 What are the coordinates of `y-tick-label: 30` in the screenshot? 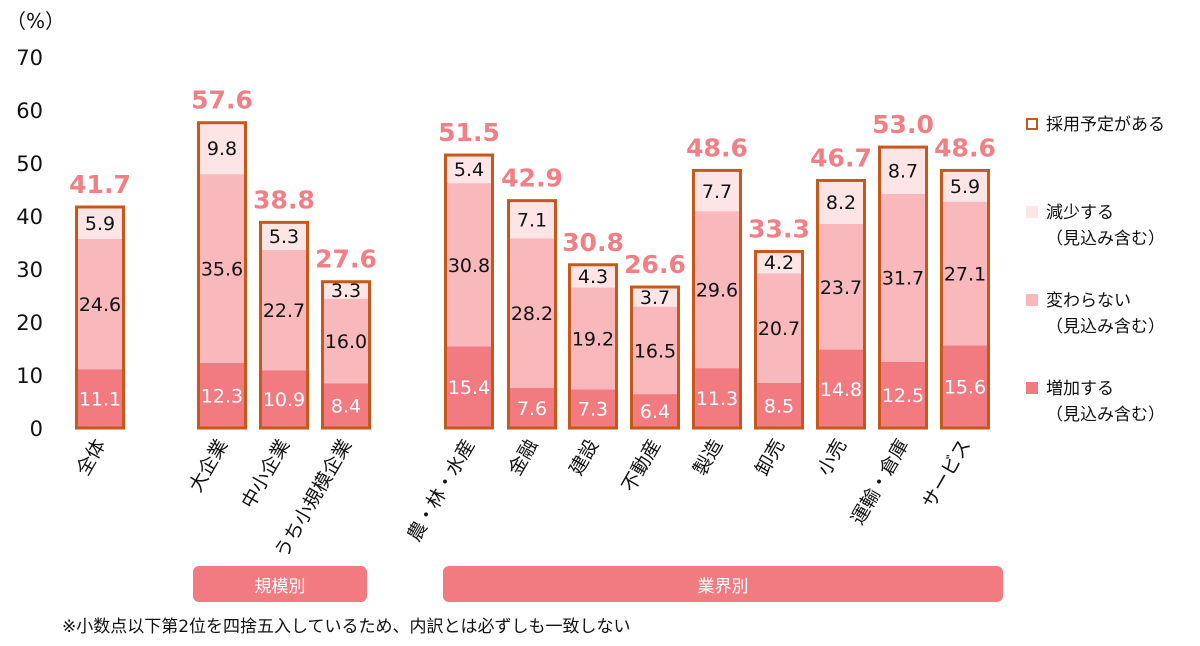 It's located at (29, 270).